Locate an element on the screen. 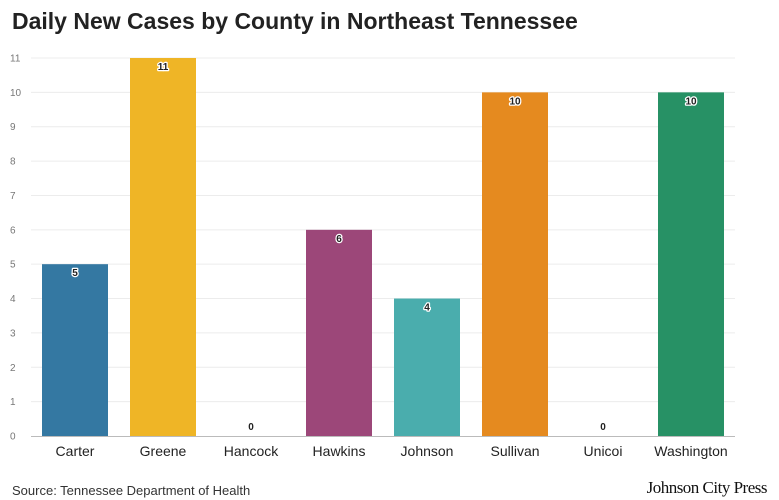 The height and width of the screenshot is (500, 779). x-tick-label: Johnson is located at coordinates (427, 451).